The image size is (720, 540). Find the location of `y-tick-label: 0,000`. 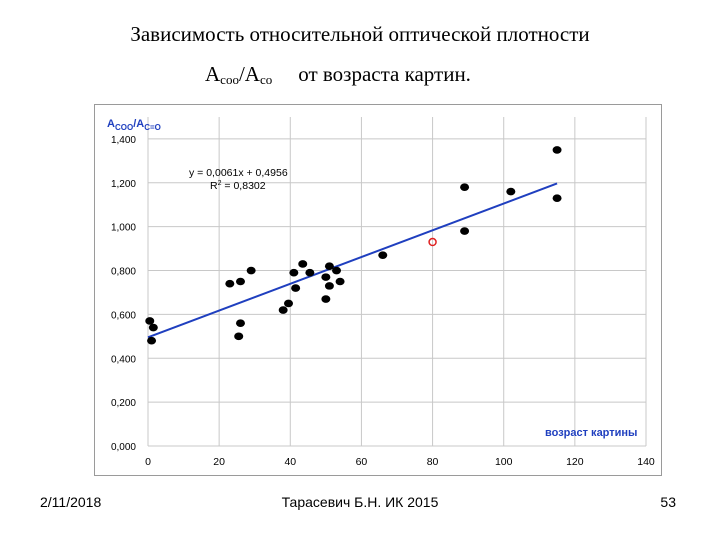

y-tick-label: 0,000 is located at coordinates (123, 447).